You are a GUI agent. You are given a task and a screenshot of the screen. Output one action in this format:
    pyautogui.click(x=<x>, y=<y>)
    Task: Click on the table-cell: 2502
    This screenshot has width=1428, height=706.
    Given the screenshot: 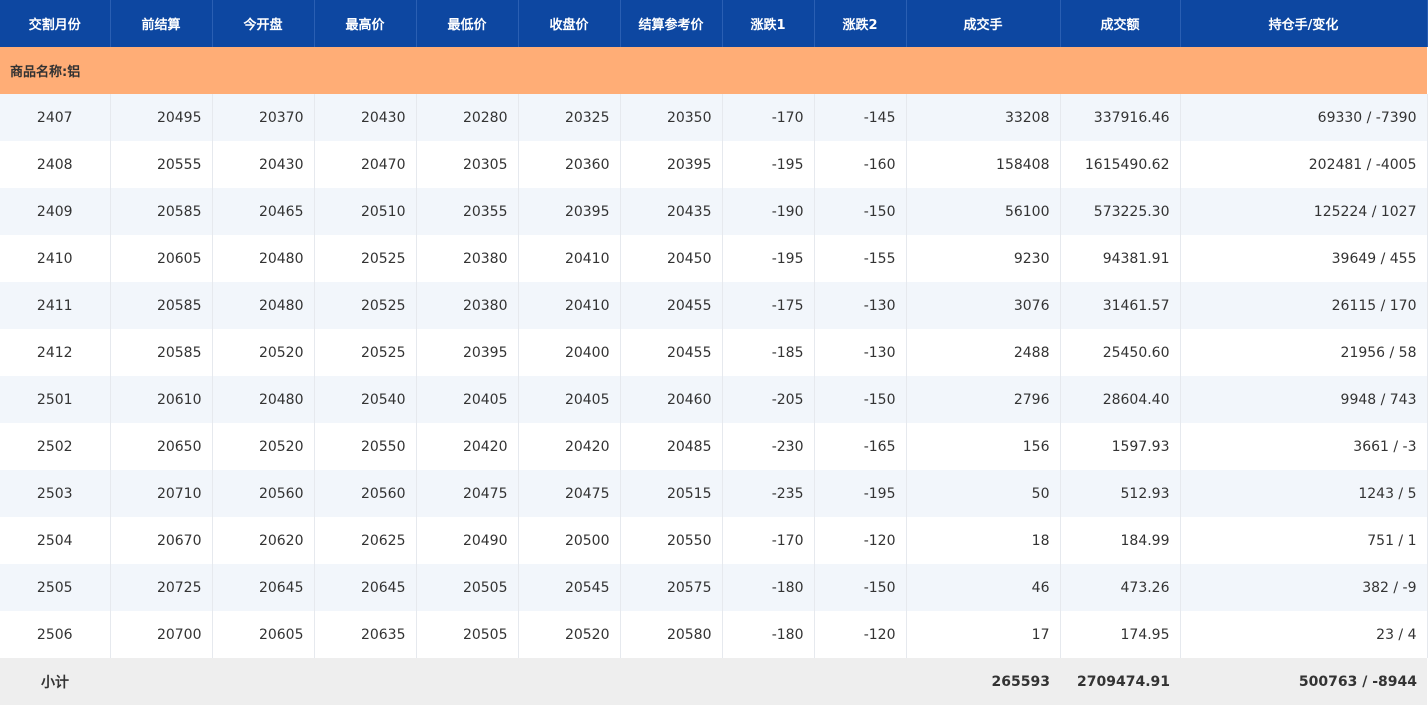 What is the action you would take?
    pyautogui.click(x=55, y=446)
    